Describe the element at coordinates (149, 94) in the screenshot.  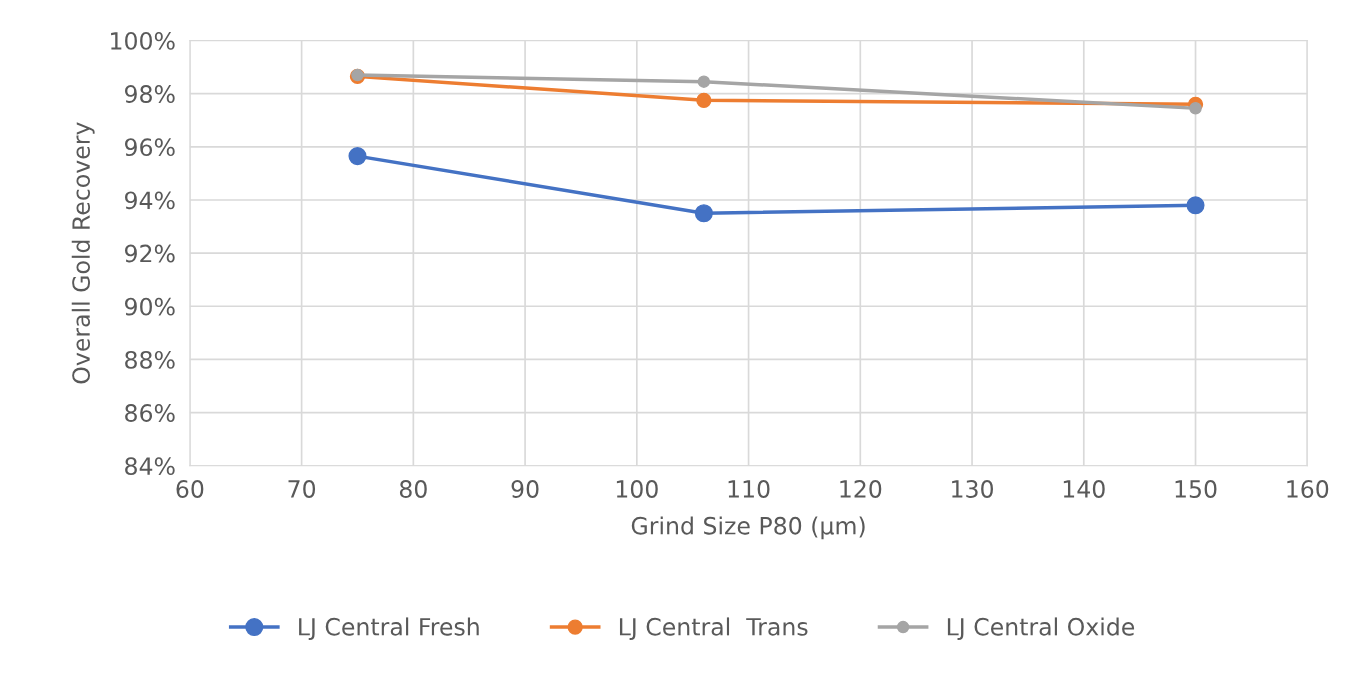
I see `y-tick-label: 98%` at that location.